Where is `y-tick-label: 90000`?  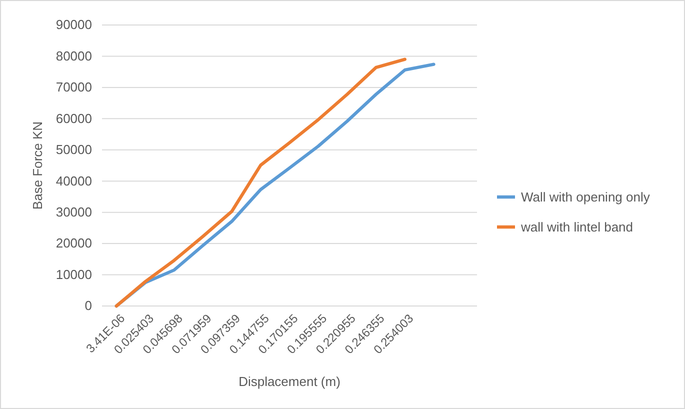
y-tick-label: 90000 is located at coordinates (74, 24).